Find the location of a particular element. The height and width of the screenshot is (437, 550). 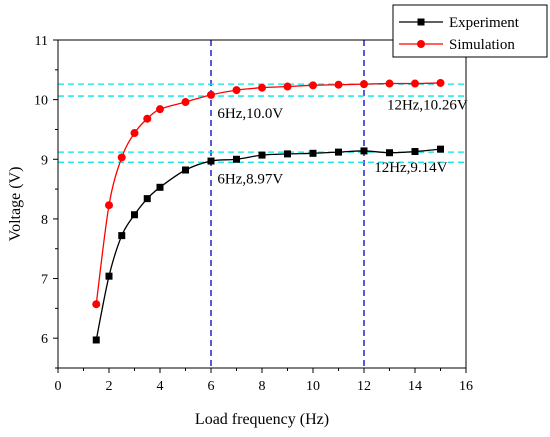

x-tick-label: 10 is located at coordinates (313, 386).